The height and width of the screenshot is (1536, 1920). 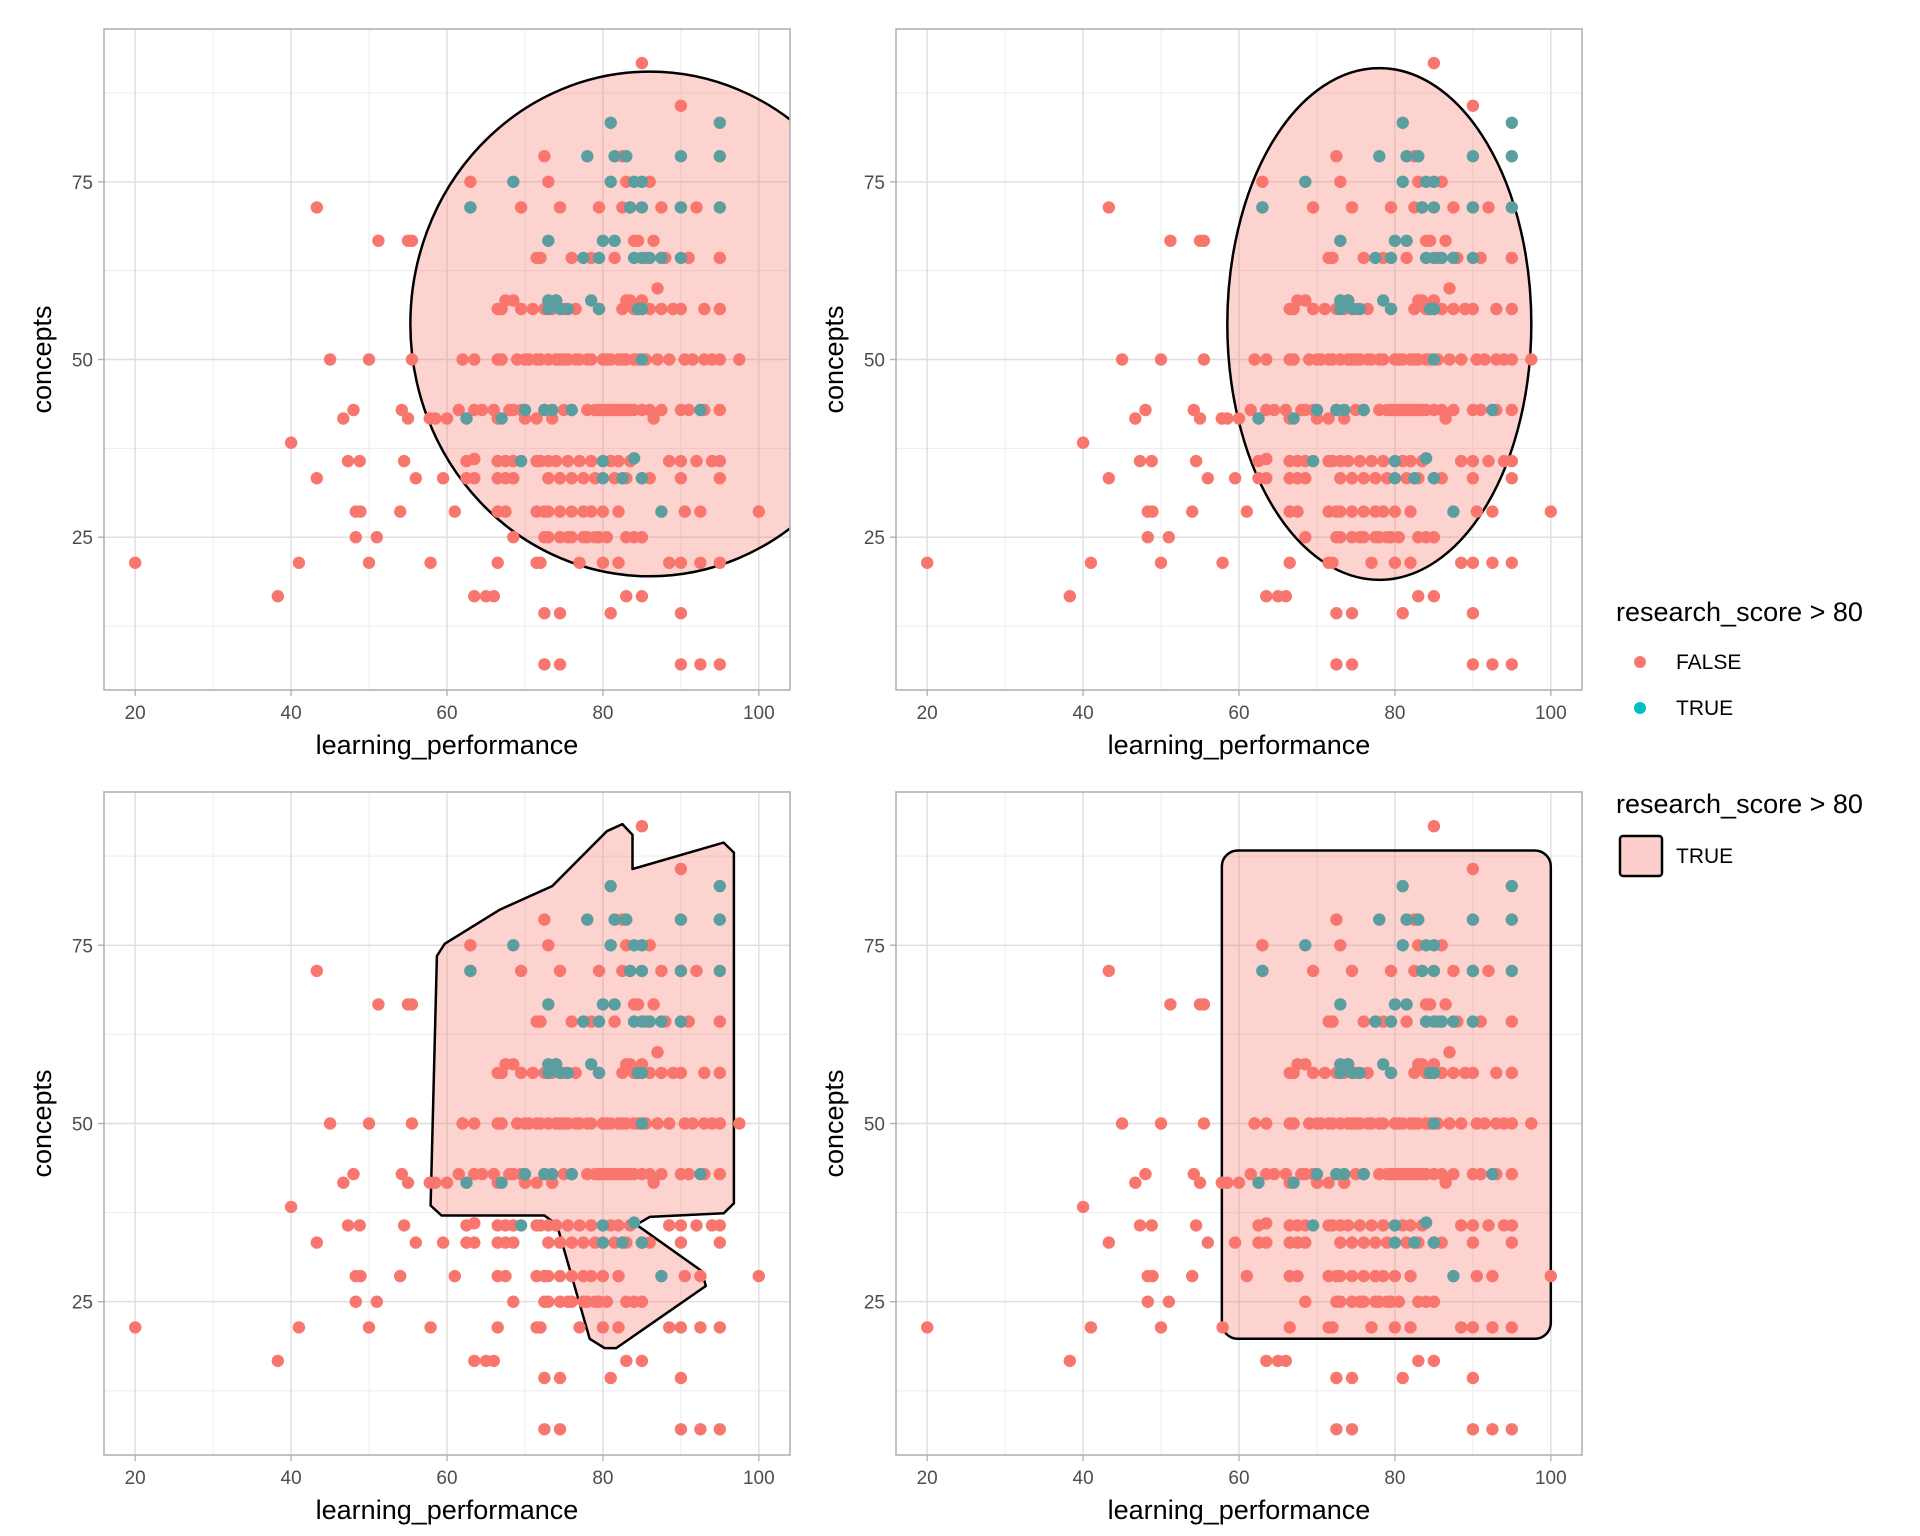 I want to click on x-axis-title: learning_performance, so click(x=1239, y=745).